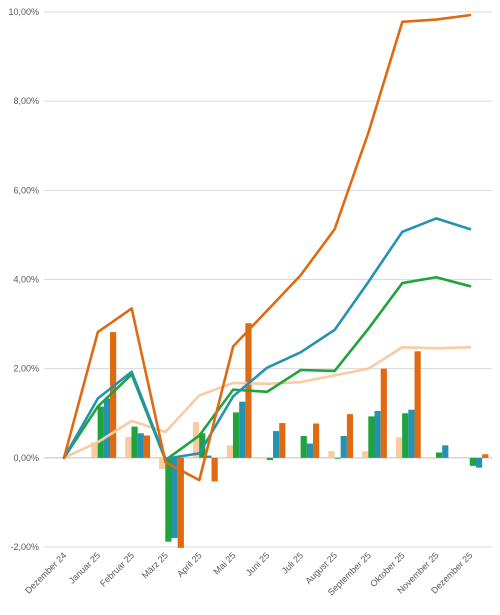  Describe the element at coordinates (84, 567) in the screenshot. I see `x-tick-label: Januar 25` at that location.